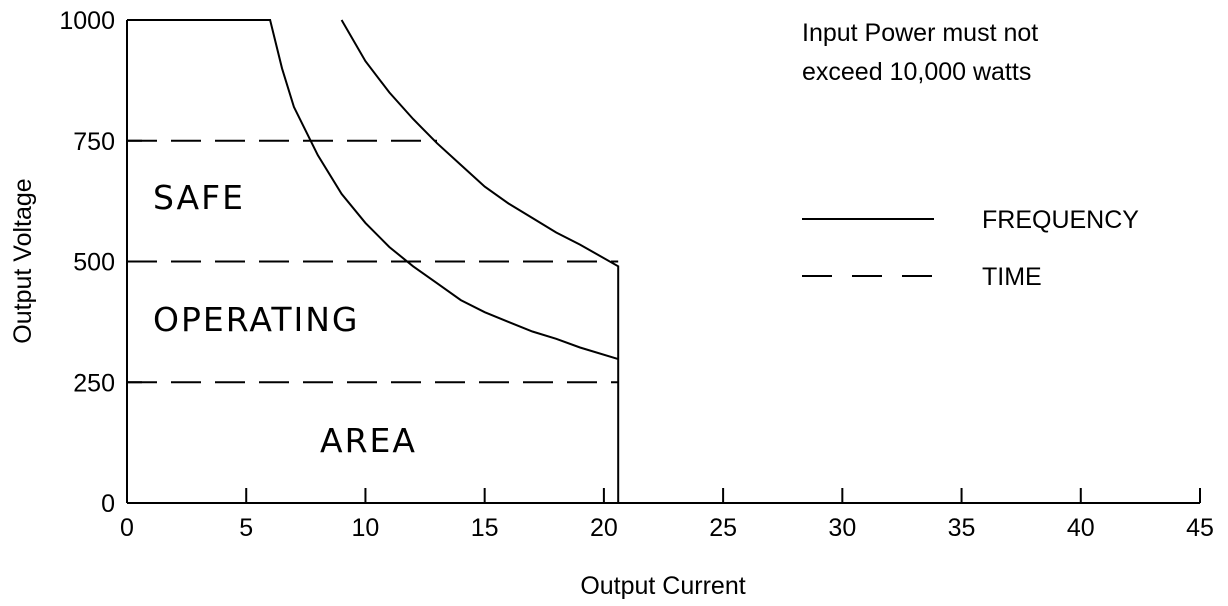  What do you see at coordinates (199, 197) in the screenshot?
I see `region-label-safe: SAFE` at bounding box center [199, 197].